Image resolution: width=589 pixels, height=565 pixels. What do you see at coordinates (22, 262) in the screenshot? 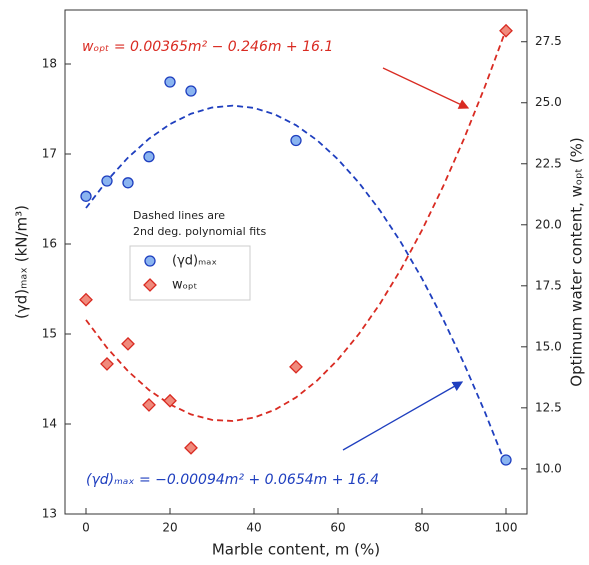
I see `y-axis-label: (γd)ₘₐₓ (kN/m³)` at bounding box center [22, 262].